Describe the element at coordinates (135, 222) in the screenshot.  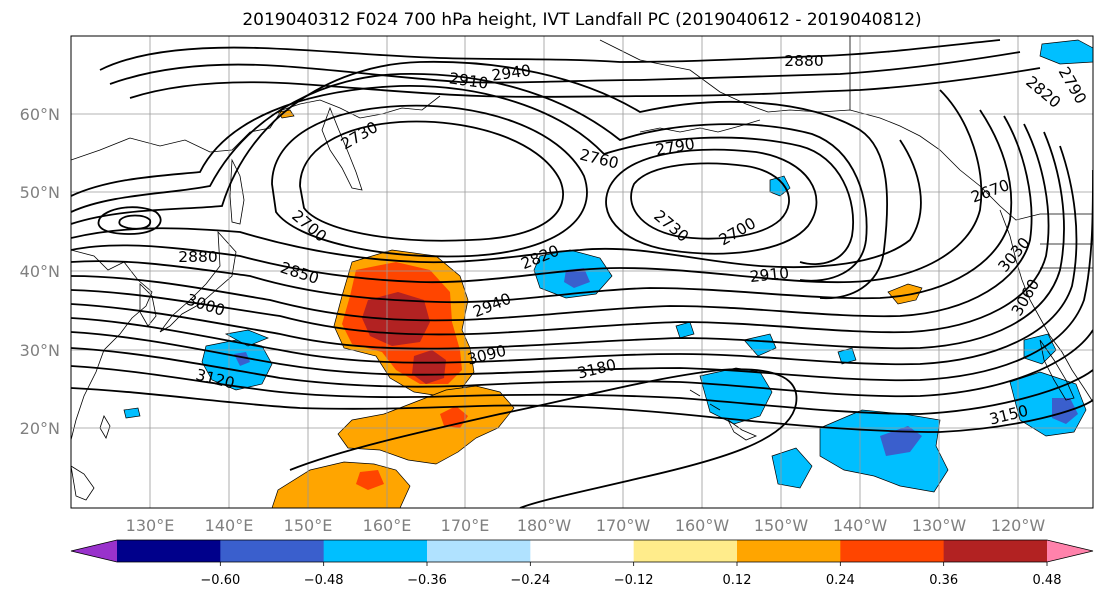
I see `contour-2850-west-loop` at that location.